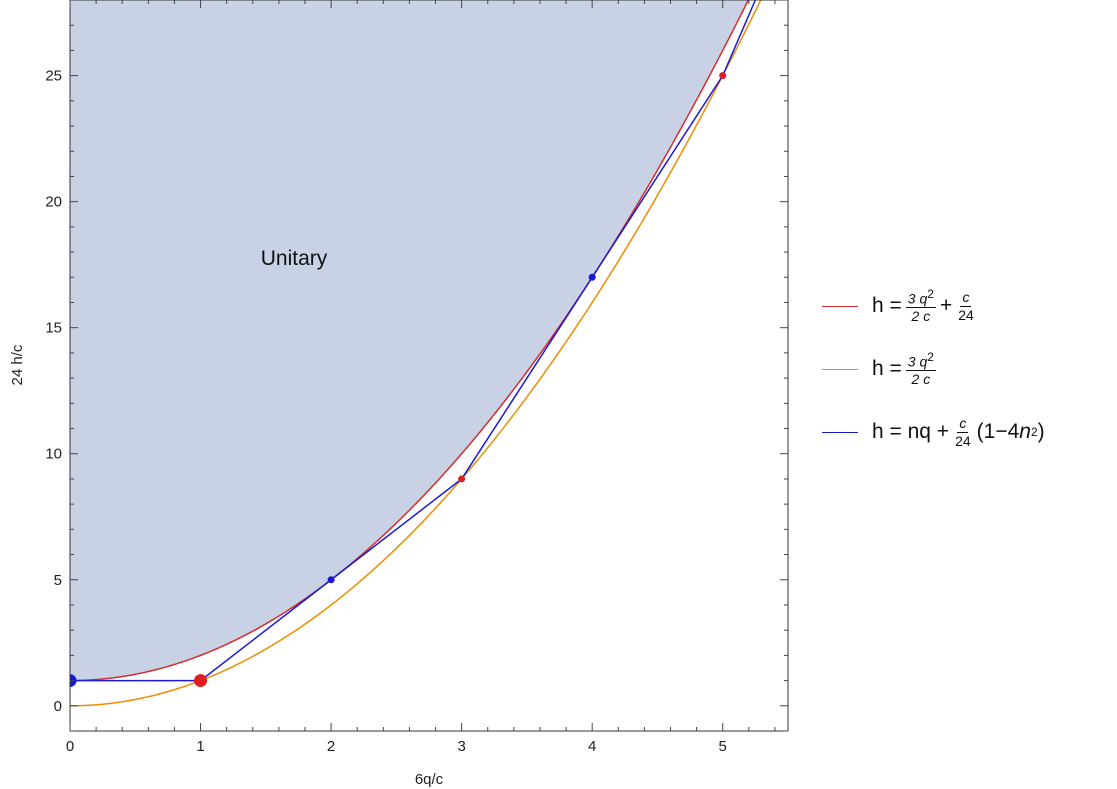 The width and height of the screenshot is (1117, 789). What do you see at coordinates (911, 431) in the screenshot?
I see `legend-blue-lhs: h = nq +` at bounding box center [911, 431].